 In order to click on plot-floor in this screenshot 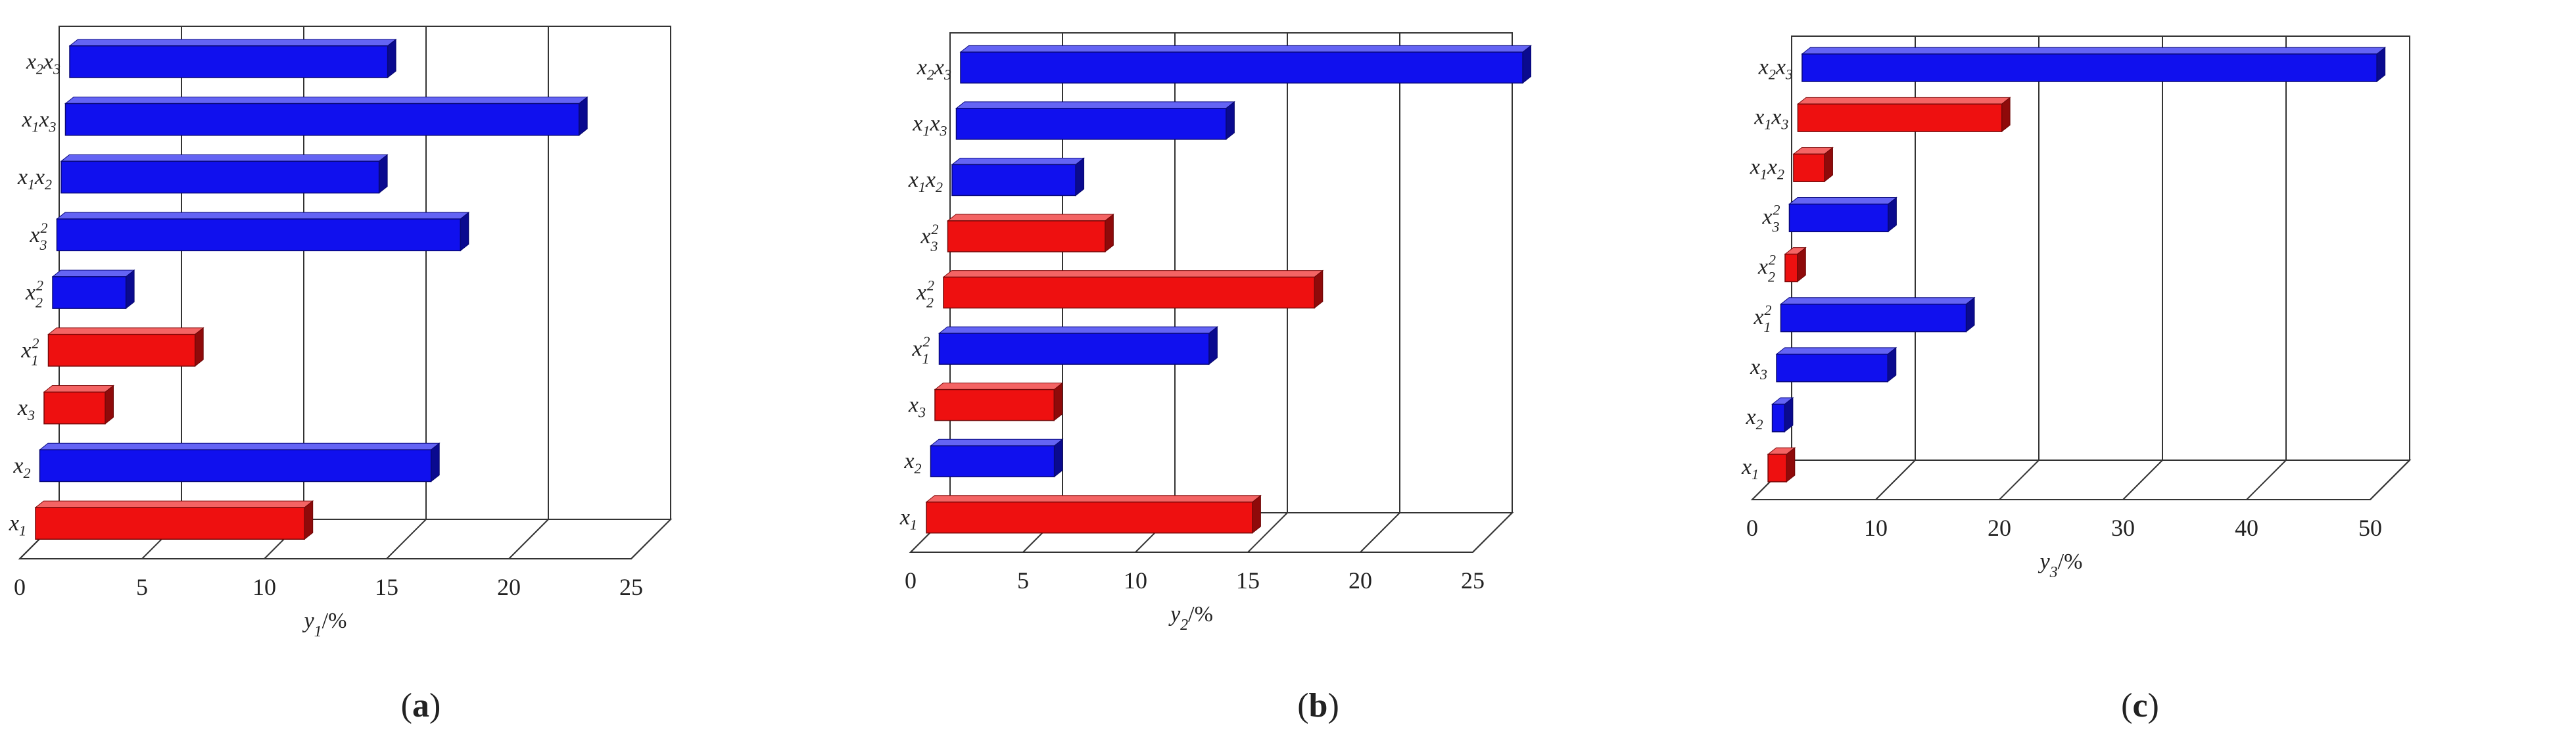, I will do `click(2081, 480)`.